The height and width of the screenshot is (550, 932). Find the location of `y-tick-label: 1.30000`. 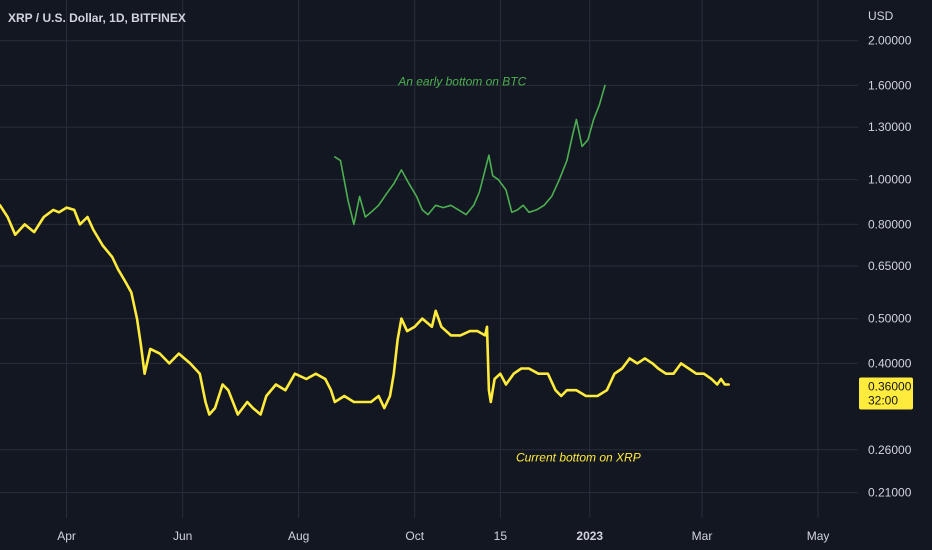

y-tick-label: 1.30000 is located at coordinates (890, 127).